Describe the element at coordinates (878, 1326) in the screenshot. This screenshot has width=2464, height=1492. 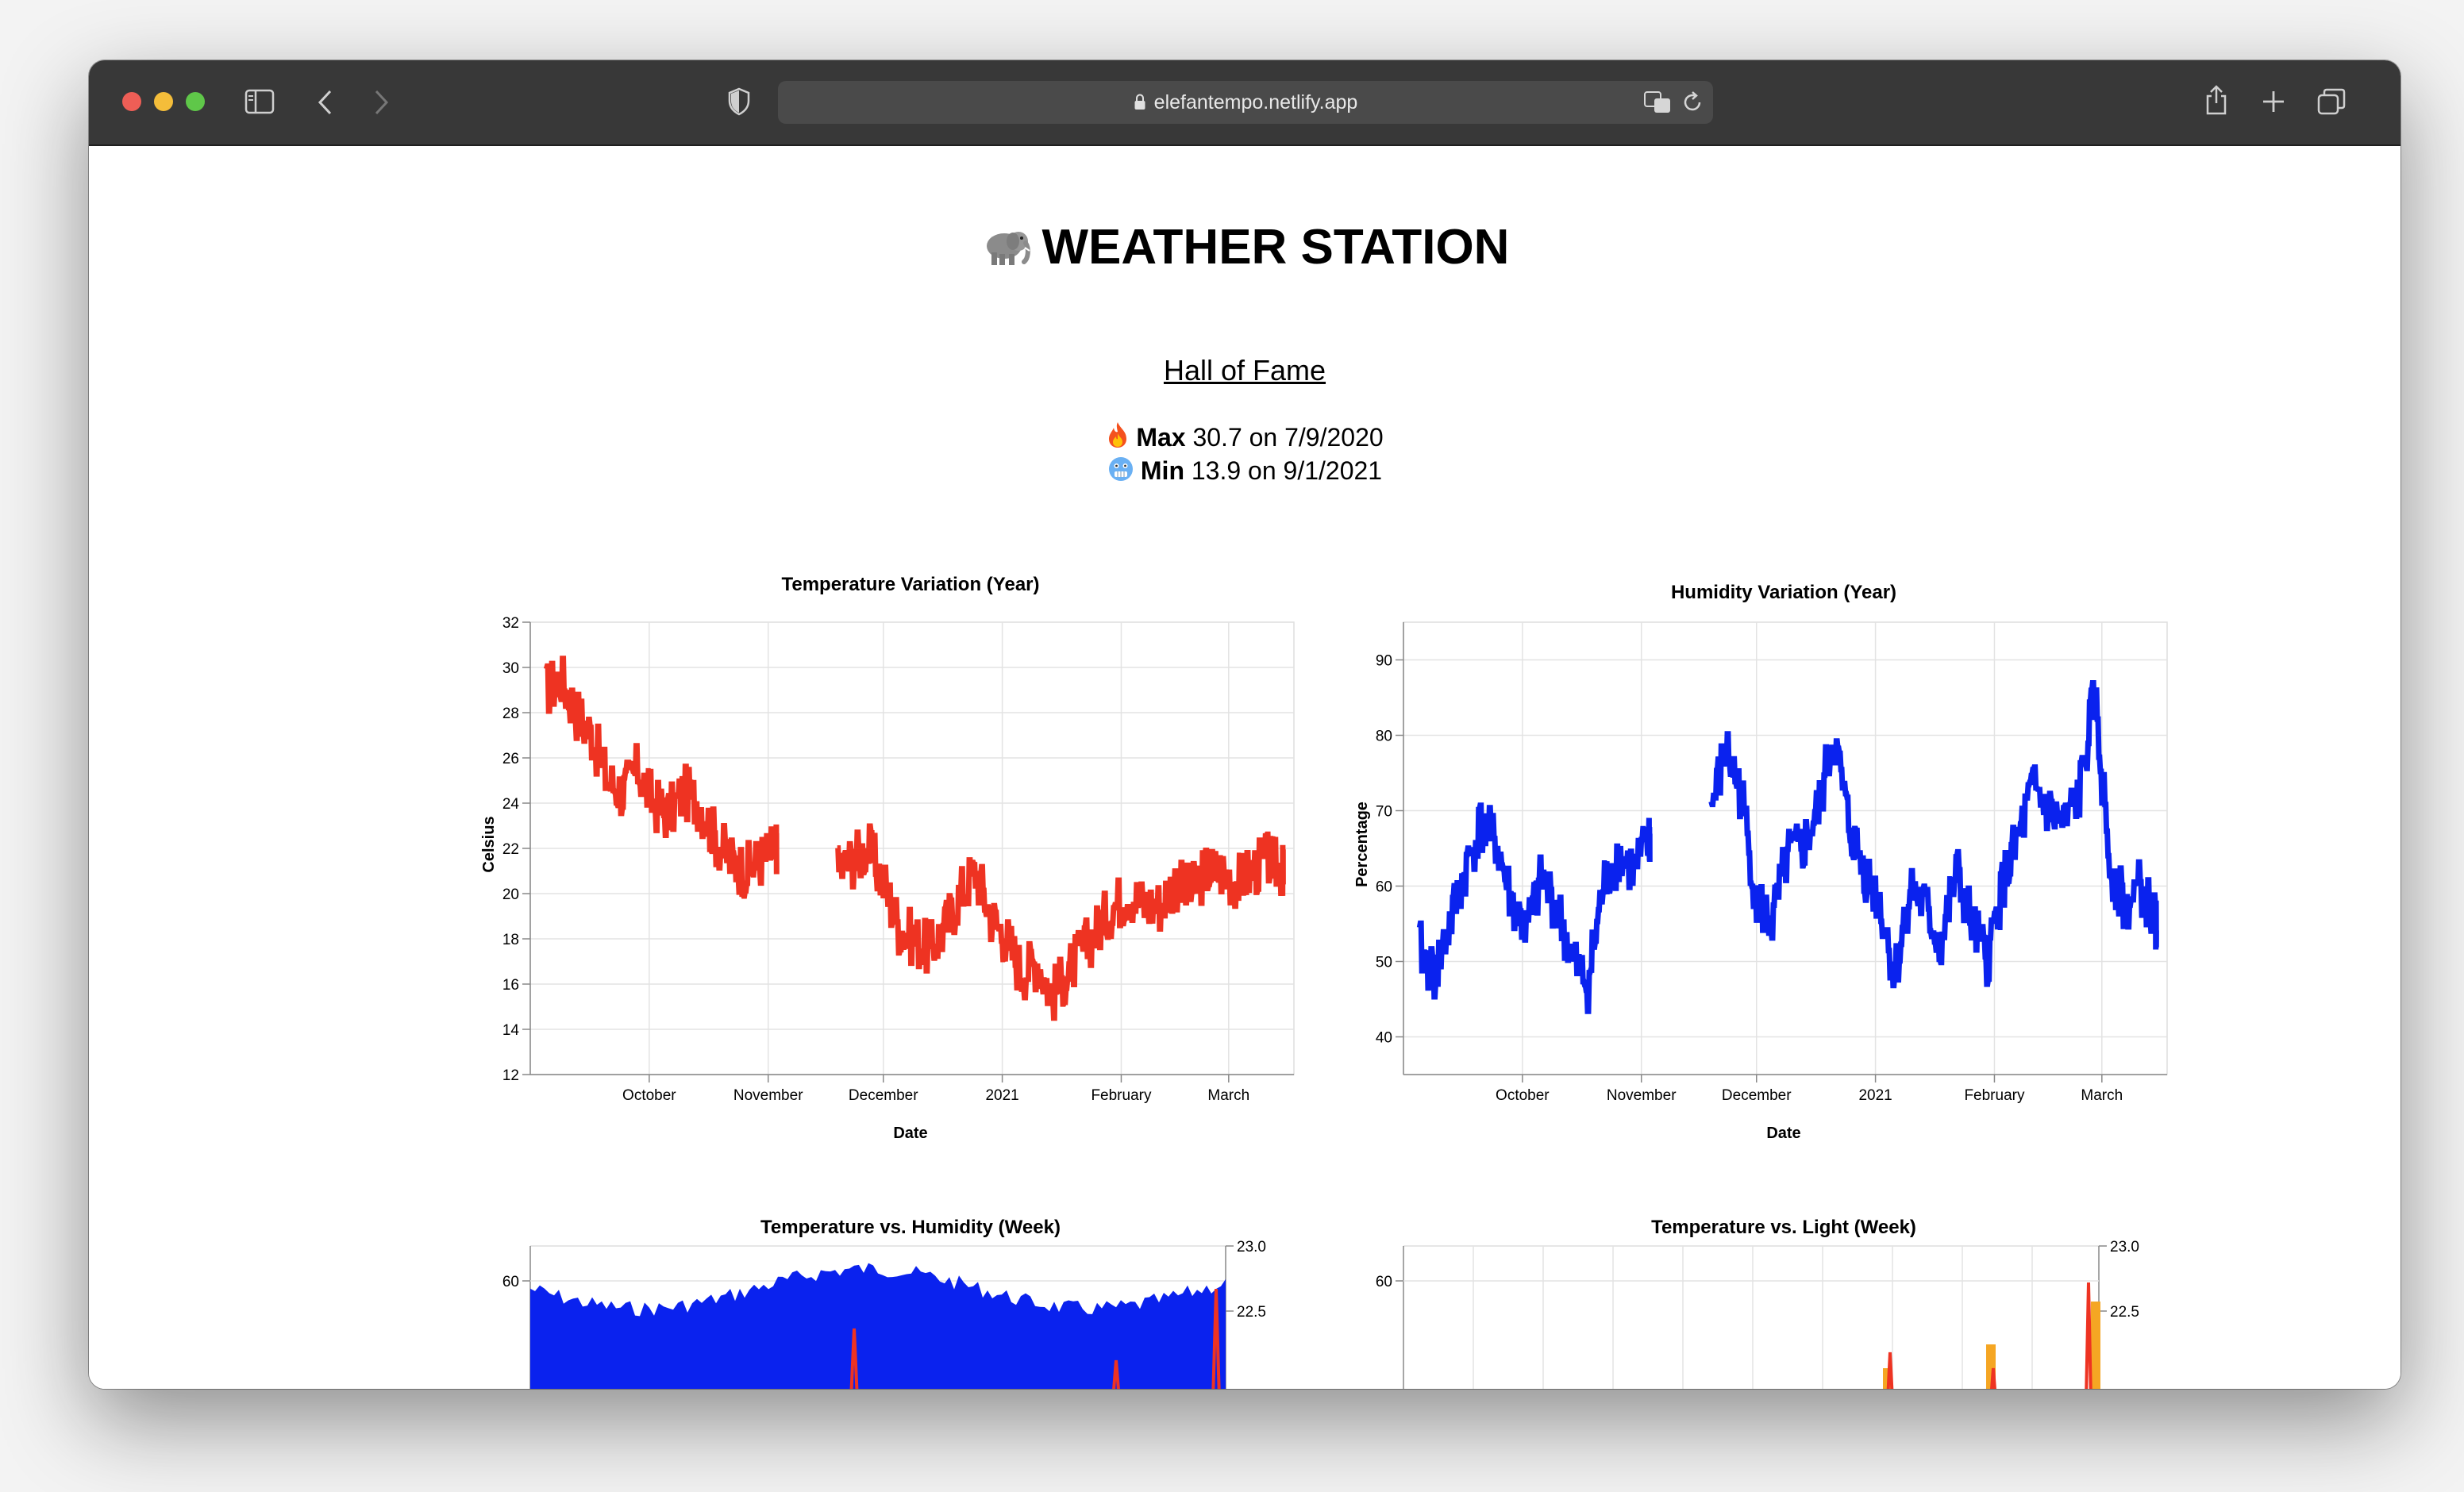
I see `humidity-area` at that location.